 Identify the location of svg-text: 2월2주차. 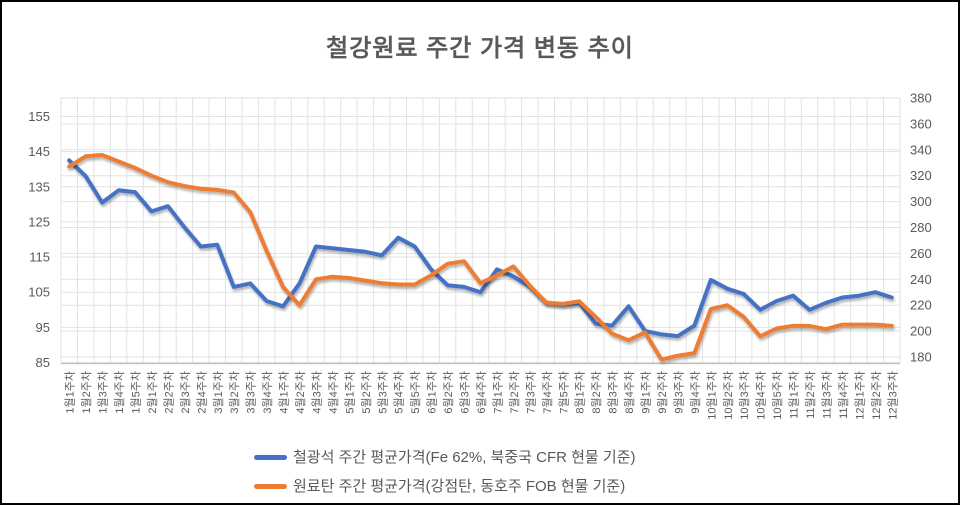
(168, 392).